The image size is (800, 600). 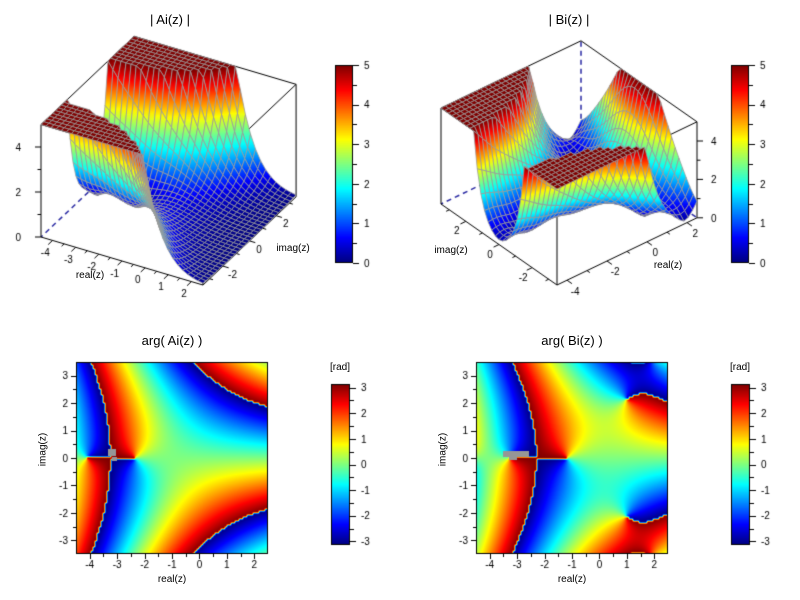 What do you see at coordinates (172, 579) in the screenshot?
I see `xaxis-label-heatmap-ai: real(z)` at bounding box center [172, 579].